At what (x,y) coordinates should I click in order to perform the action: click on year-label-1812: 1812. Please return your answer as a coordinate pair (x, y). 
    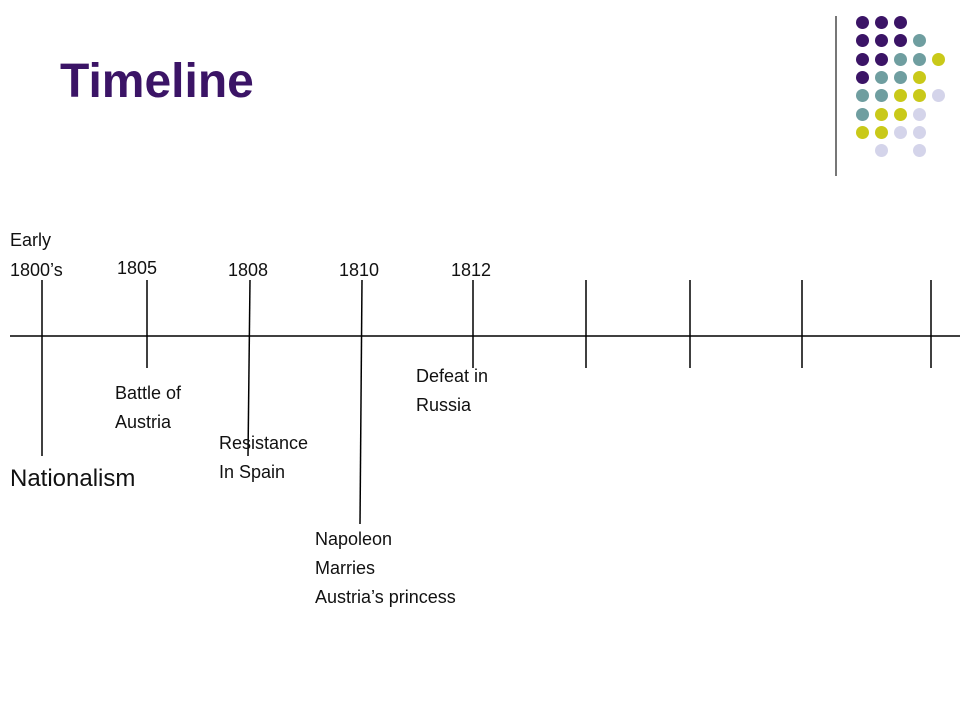
    Looking at the image, I should click on (471, 270).